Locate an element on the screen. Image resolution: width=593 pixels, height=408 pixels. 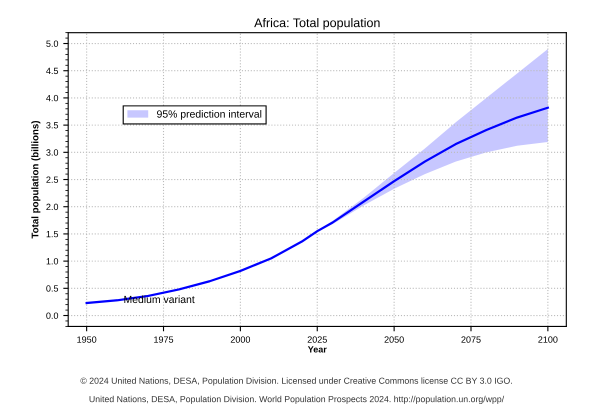
x-tick-label: 1950 is located at coordinates (86, 339).